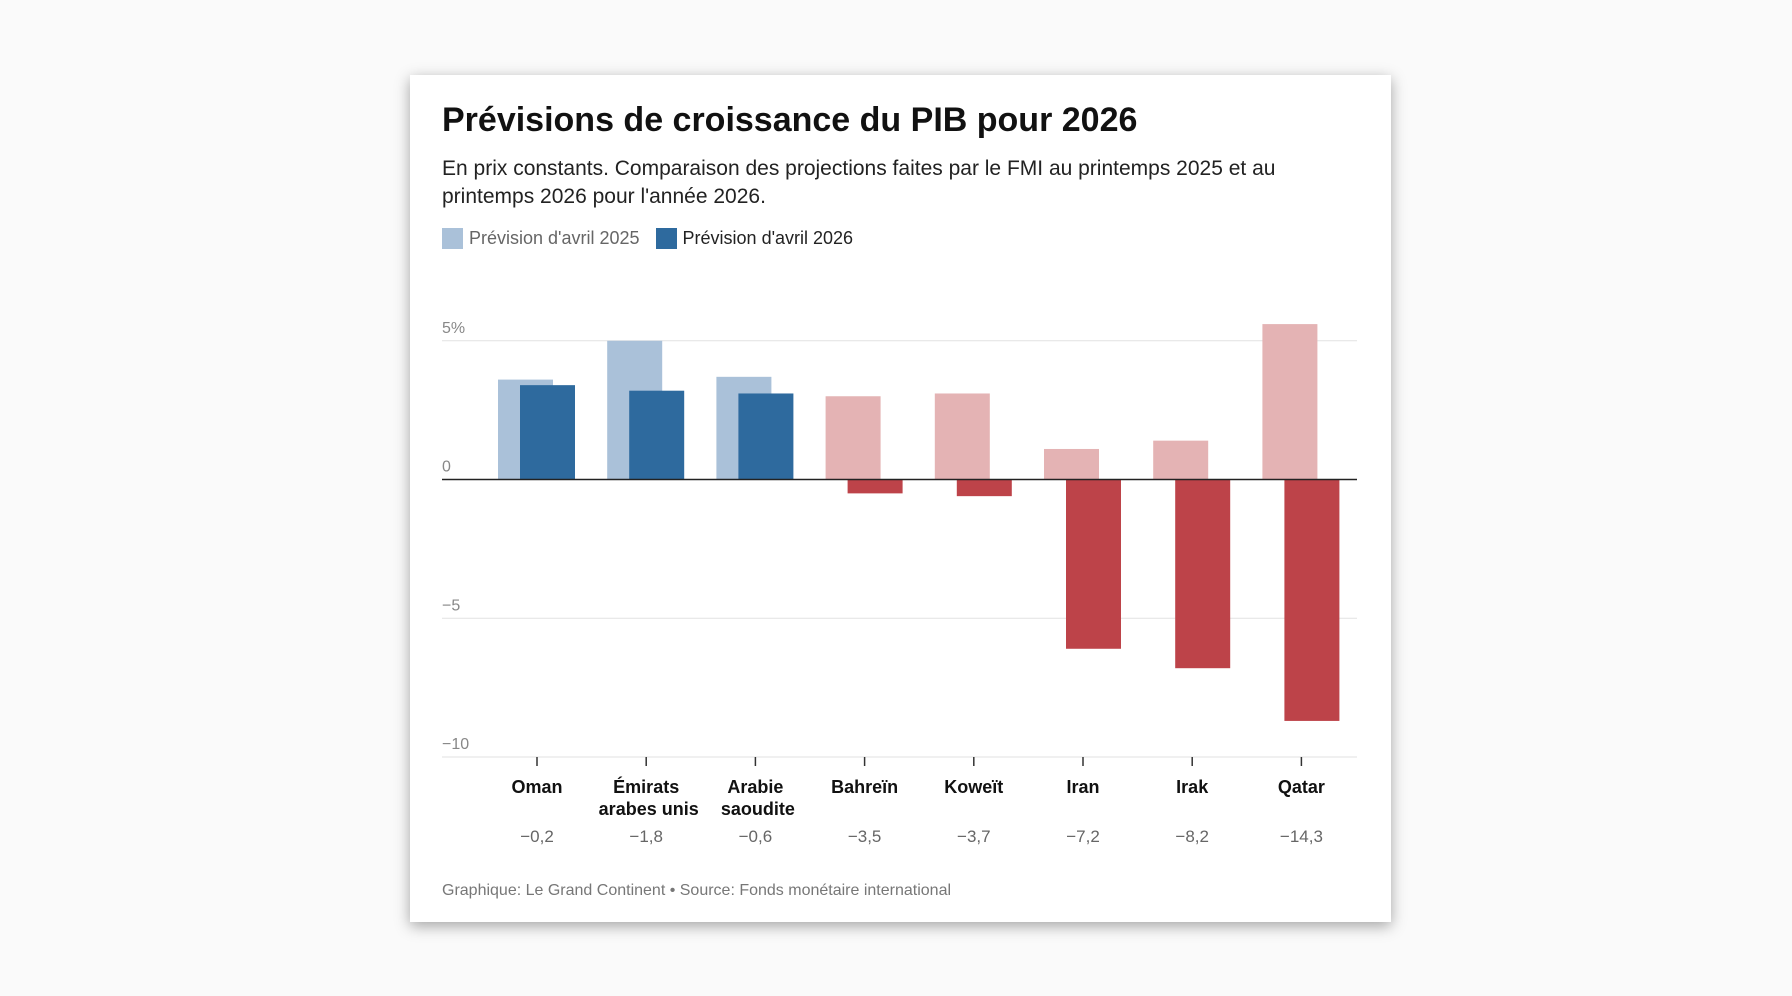 This screenshot has width=1792, height=996. What do you see at coordinates (537, 836) in the screenshot?
I see `change-label: −0,2` at bounding box center [537, 836].